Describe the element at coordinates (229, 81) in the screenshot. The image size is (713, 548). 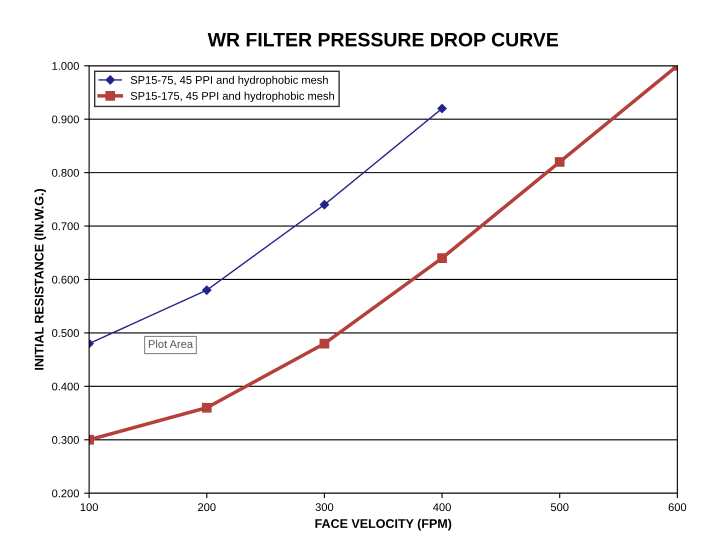
I see `legend-label: SP15-75, 45 PPI and hydrophobic mesh` at that location.